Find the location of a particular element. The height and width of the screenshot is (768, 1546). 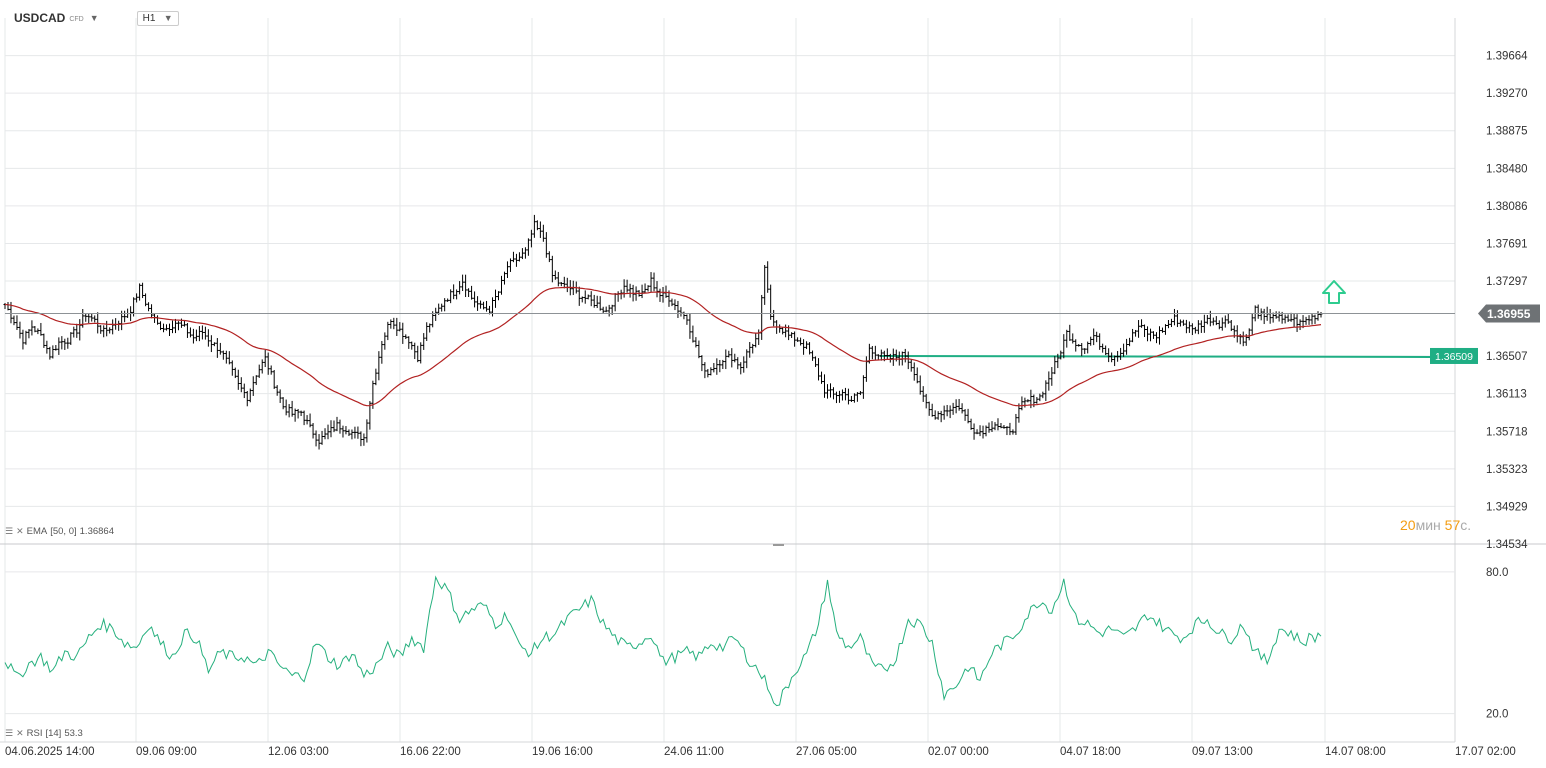

rsi-indicator-label: ☰ ✕ RSI [14] 53.3 is located at coordinates (44, 733).